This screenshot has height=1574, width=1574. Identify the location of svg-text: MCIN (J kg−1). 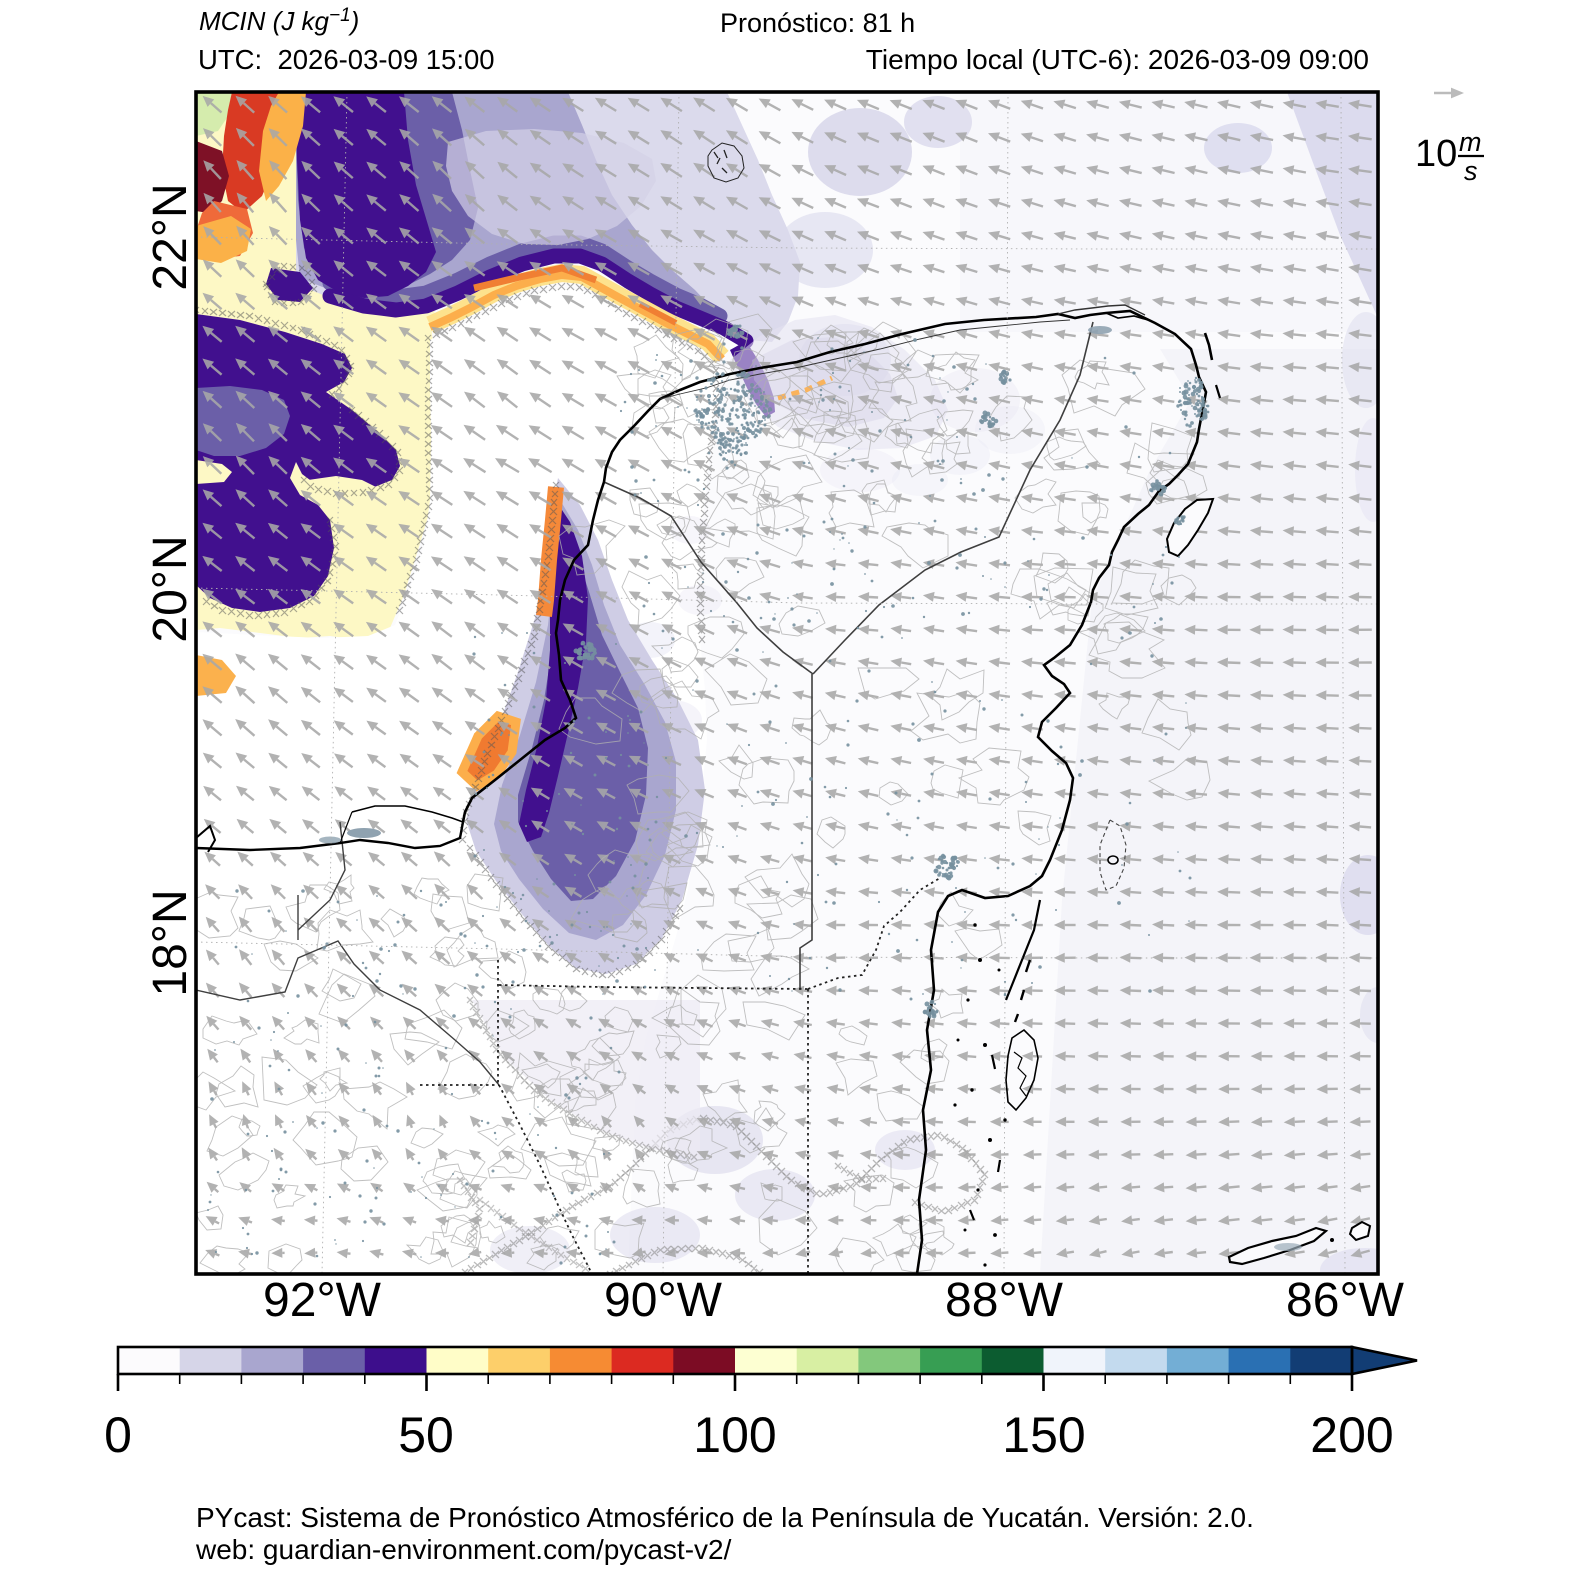
(279, 20).